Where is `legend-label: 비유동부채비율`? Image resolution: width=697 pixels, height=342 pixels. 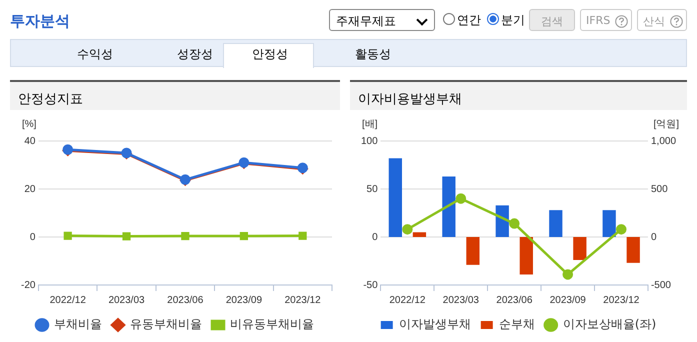 legend-label: 비유동부채비율 is located at coordinates (272, 324).